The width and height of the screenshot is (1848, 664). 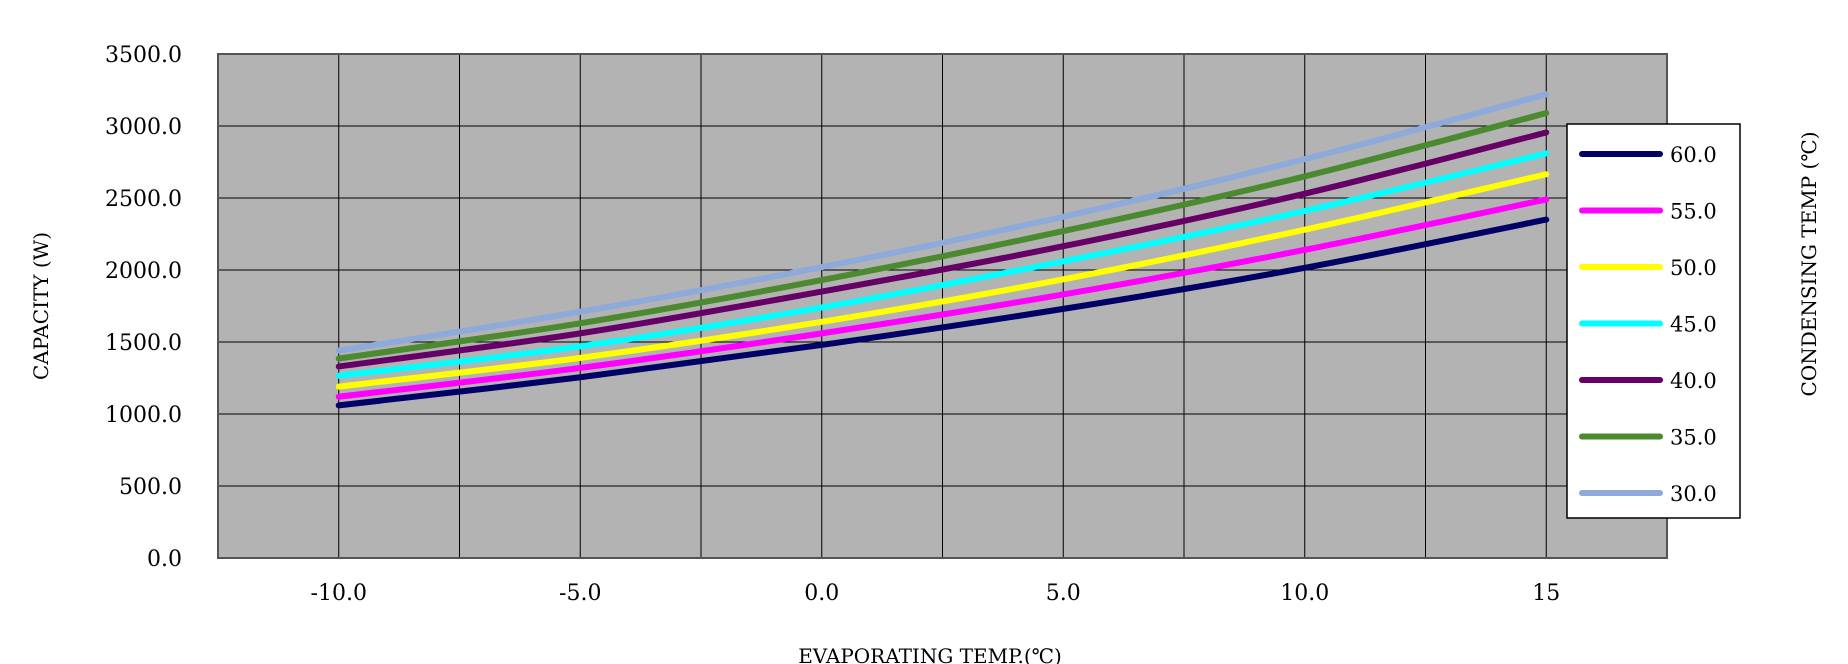 I want to click on x-tick-label: 0.0, so click(x=821, y=593).